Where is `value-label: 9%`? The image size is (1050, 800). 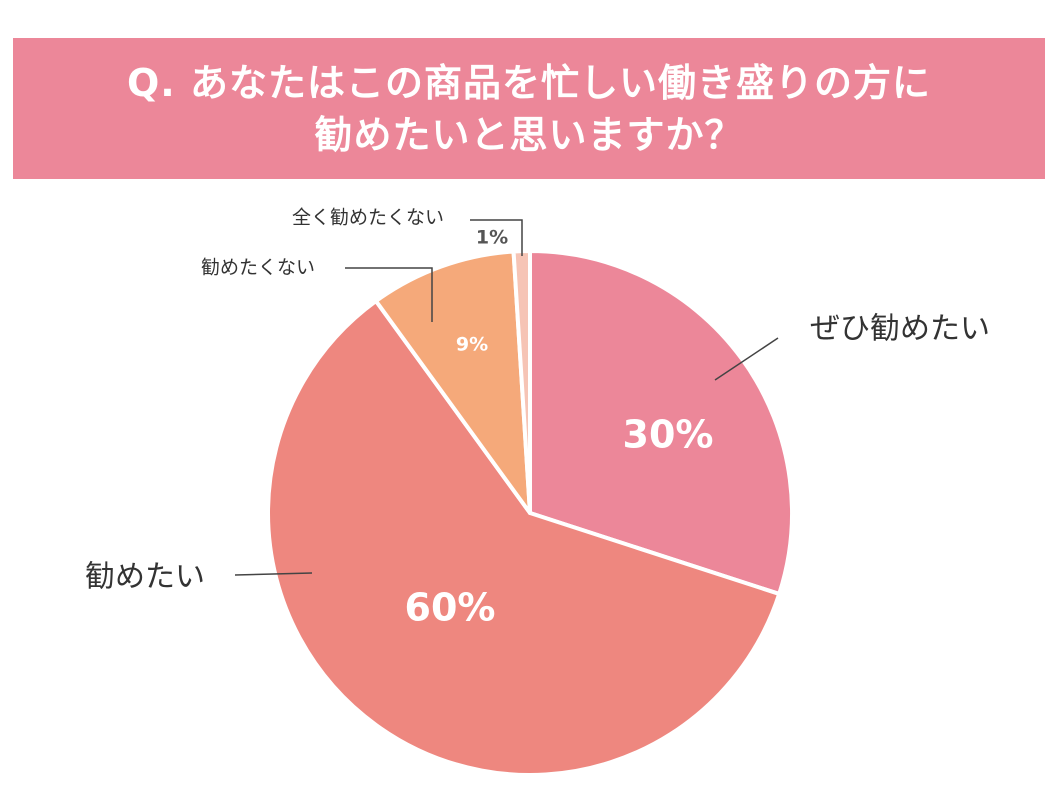 value-label: 9% is located at coordinates (472, 345).